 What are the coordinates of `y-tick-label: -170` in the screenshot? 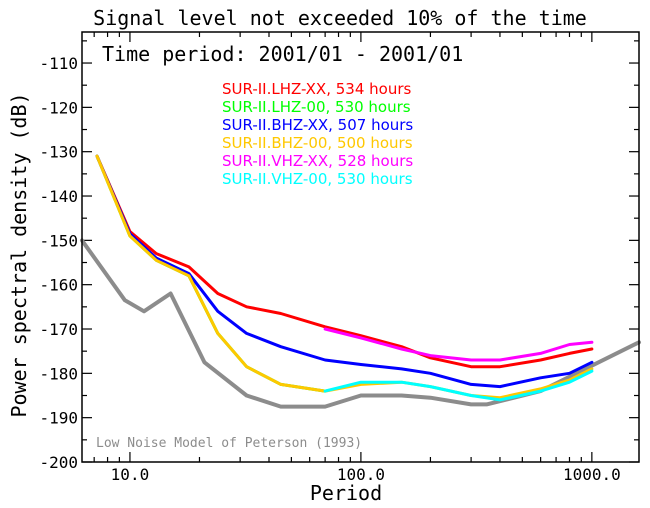 It's located at (58, 329).